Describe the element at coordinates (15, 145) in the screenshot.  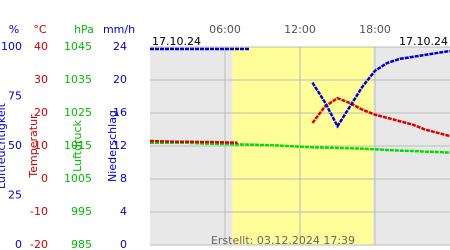
I see `y-tick-label: 50` at that location.